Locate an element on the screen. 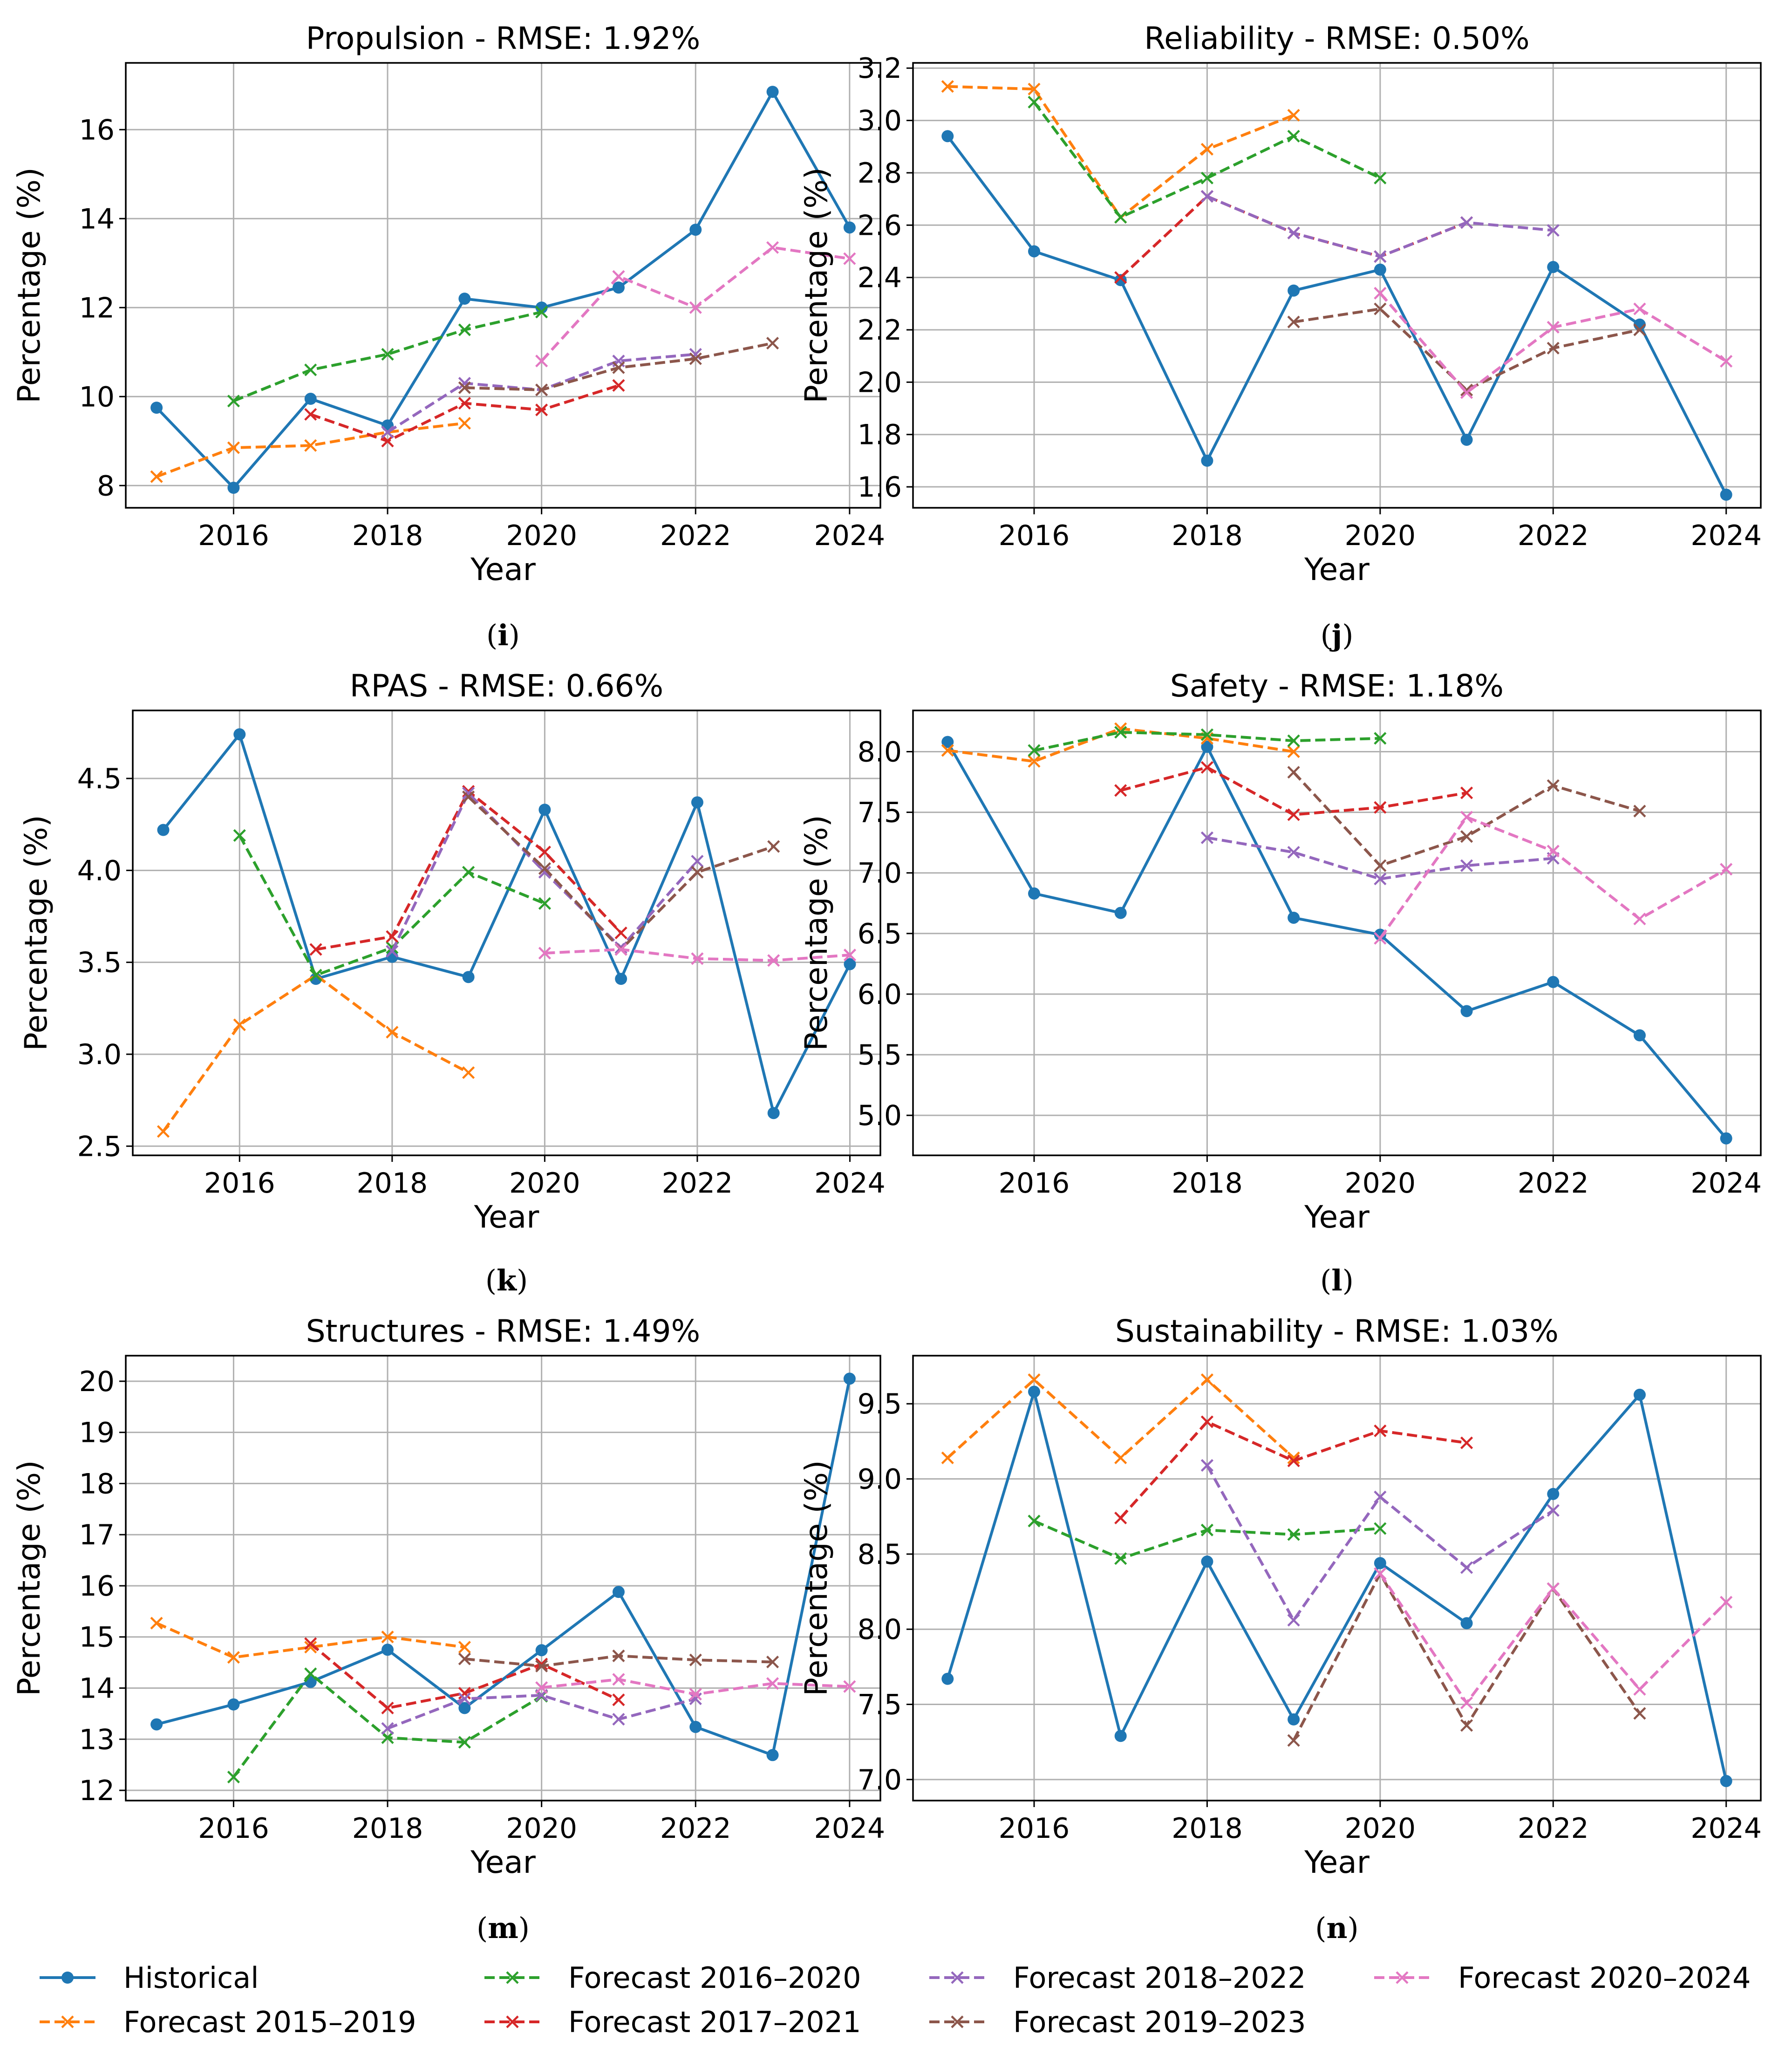  y-tick-label: 8.5 is located at coordinates (880, 1555).